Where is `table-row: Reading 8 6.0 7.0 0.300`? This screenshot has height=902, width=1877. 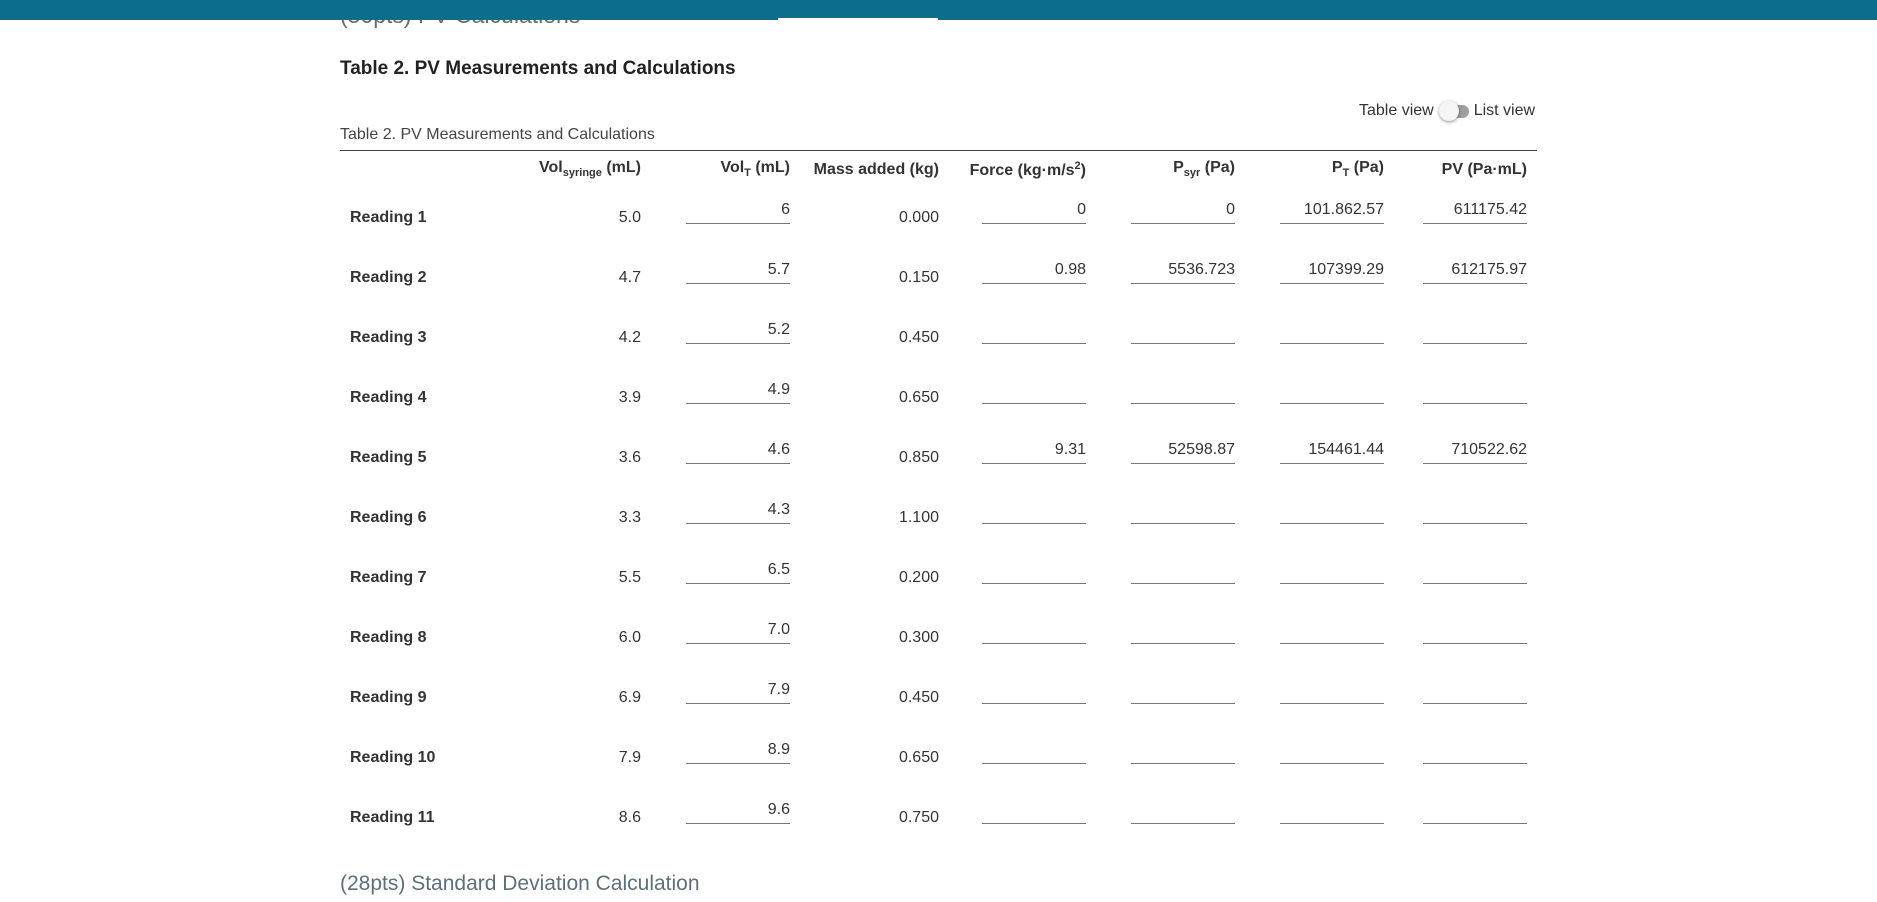 table-row: Reading 8 6.0 7.0 0.300 is located at coordinates (938, 638).